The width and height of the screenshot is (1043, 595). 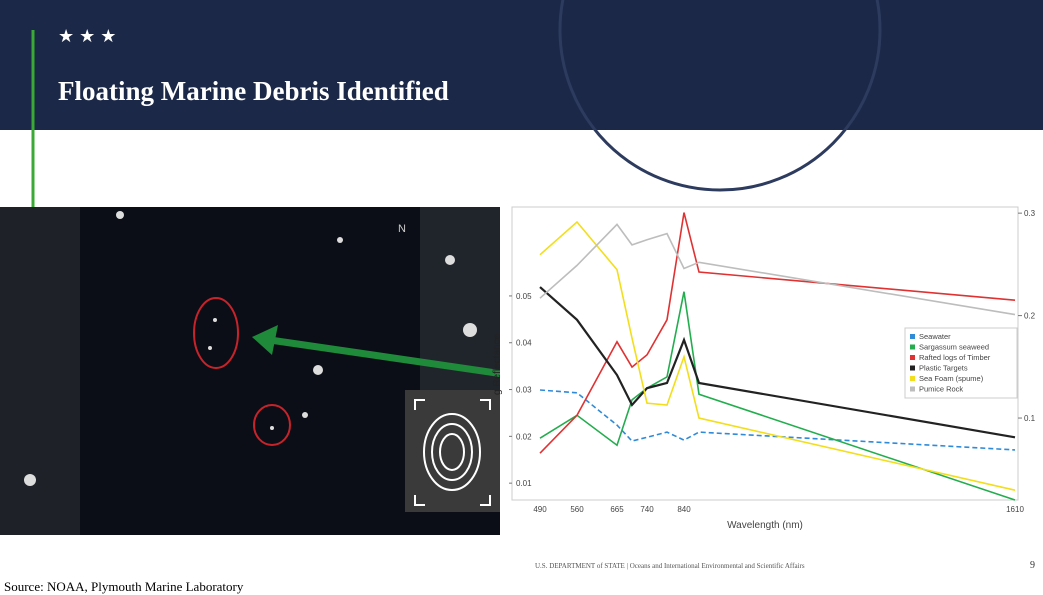 What do you see at coordinates (684, 509) in the screenshot?
I see `x-tick-label: 840` at bounding box center [684, 509].